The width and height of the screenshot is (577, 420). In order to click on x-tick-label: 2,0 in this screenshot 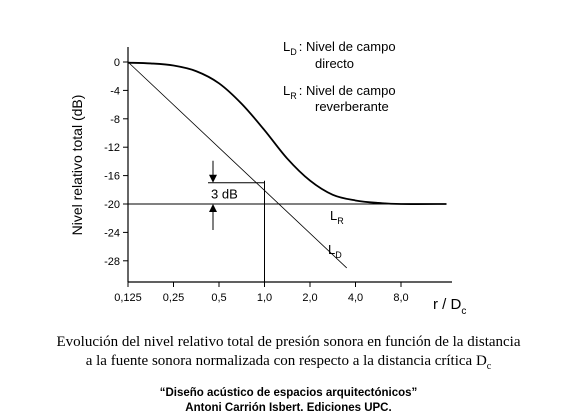, I will do `click(309, 298)`.